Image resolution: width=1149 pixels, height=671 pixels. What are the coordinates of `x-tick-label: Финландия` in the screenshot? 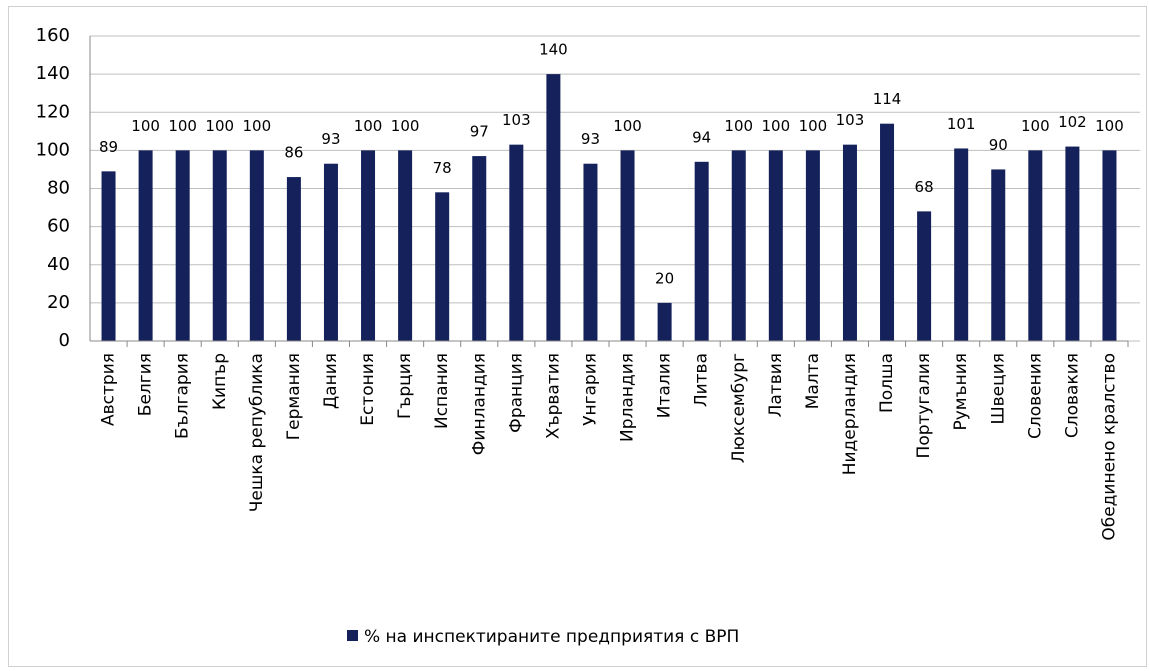 It's located at (479, 404).